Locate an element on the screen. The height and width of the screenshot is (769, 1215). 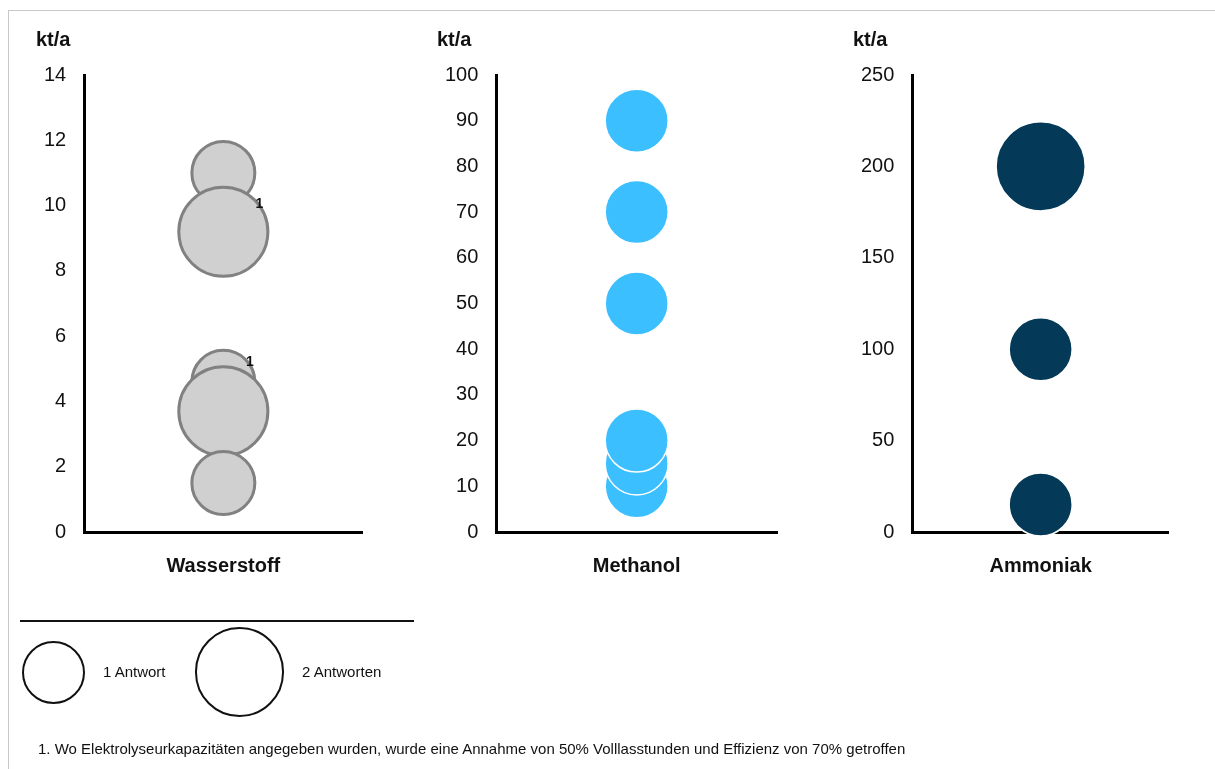
y-tick-label: 70 is located at coordinates (467, 210).